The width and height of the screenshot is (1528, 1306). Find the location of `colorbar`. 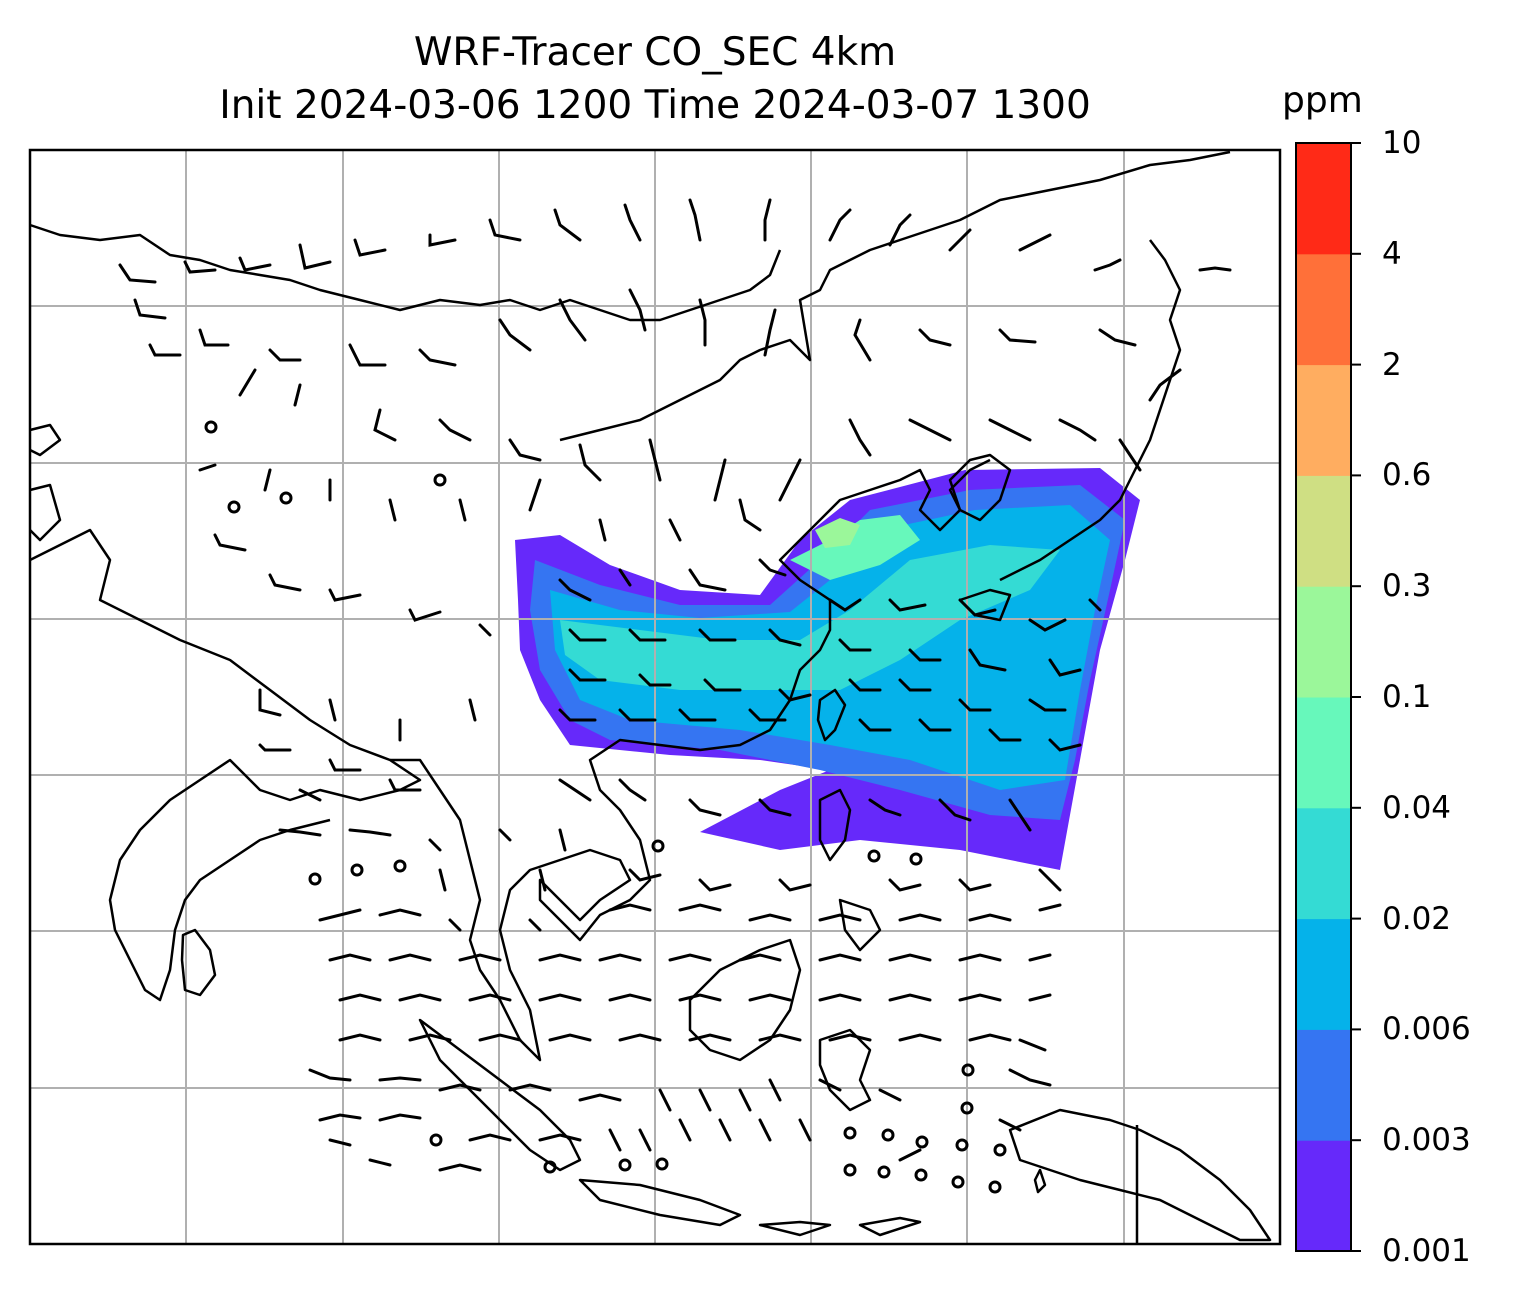

colorbar is located at coordinates (1328, 697).